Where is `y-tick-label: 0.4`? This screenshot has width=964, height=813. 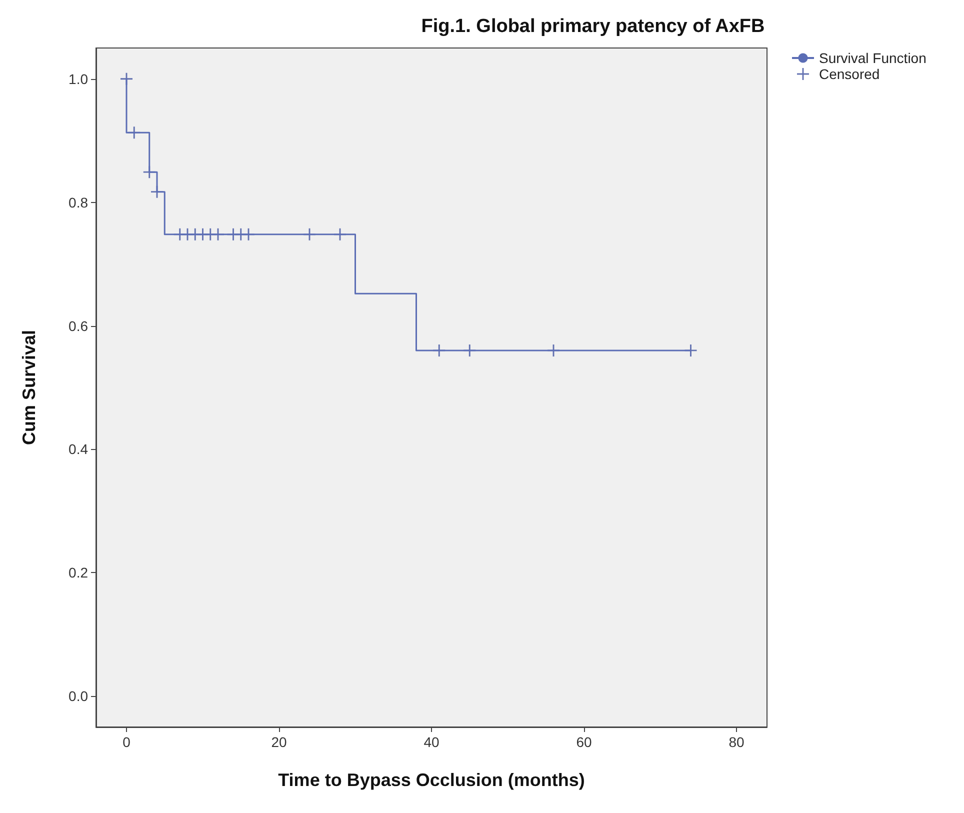 y-tick-label: 0.4 is located at coordinates (78, 449).